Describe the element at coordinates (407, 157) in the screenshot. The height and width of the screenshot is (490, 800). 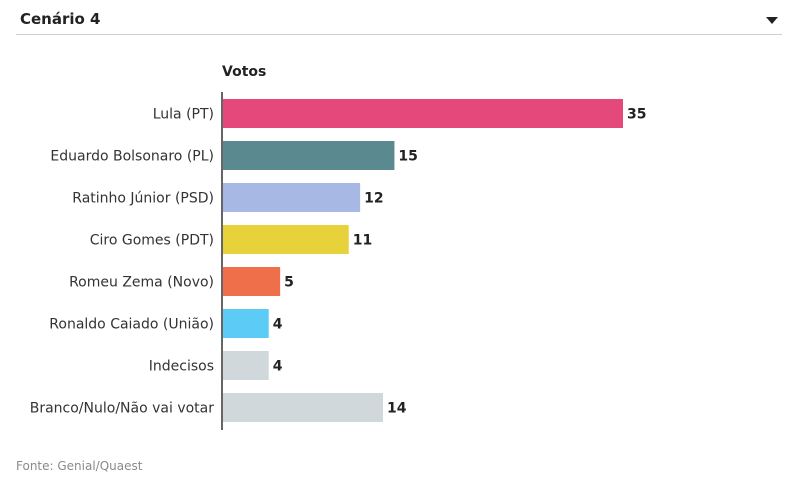
I see `value-label: 15` at that location.